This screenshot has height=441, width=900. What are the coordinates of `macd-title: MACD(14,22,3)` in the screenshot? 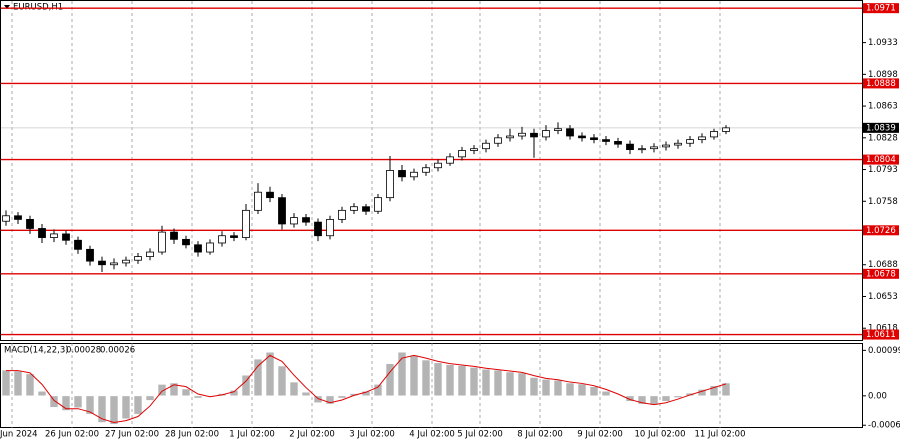 It's located at (36, 351).